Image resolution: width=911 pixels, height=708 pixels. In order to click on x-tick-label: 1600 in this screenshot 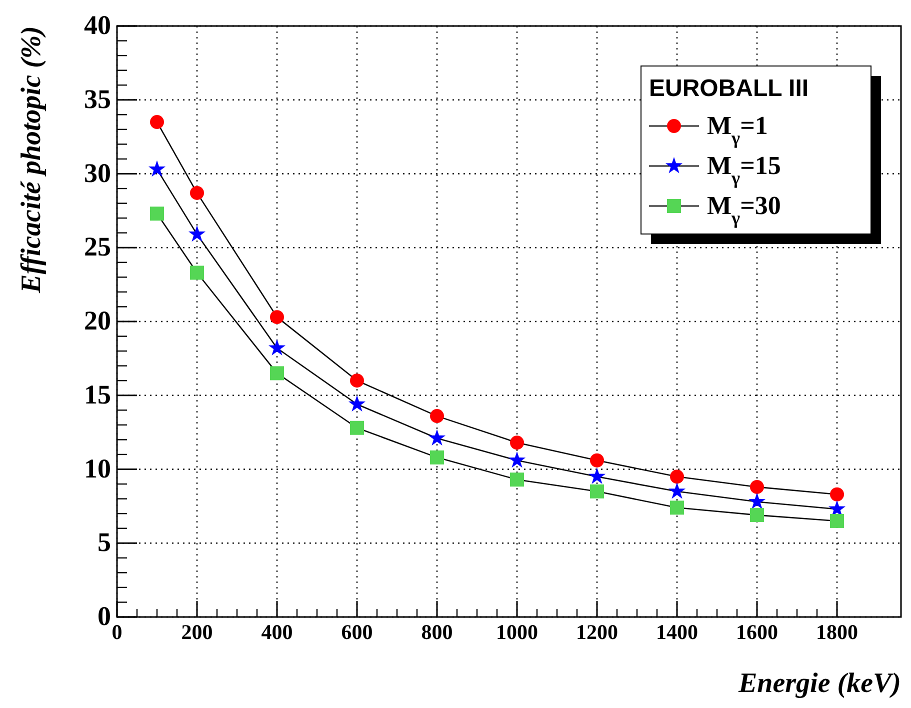, I will do `click(757, 632)`.